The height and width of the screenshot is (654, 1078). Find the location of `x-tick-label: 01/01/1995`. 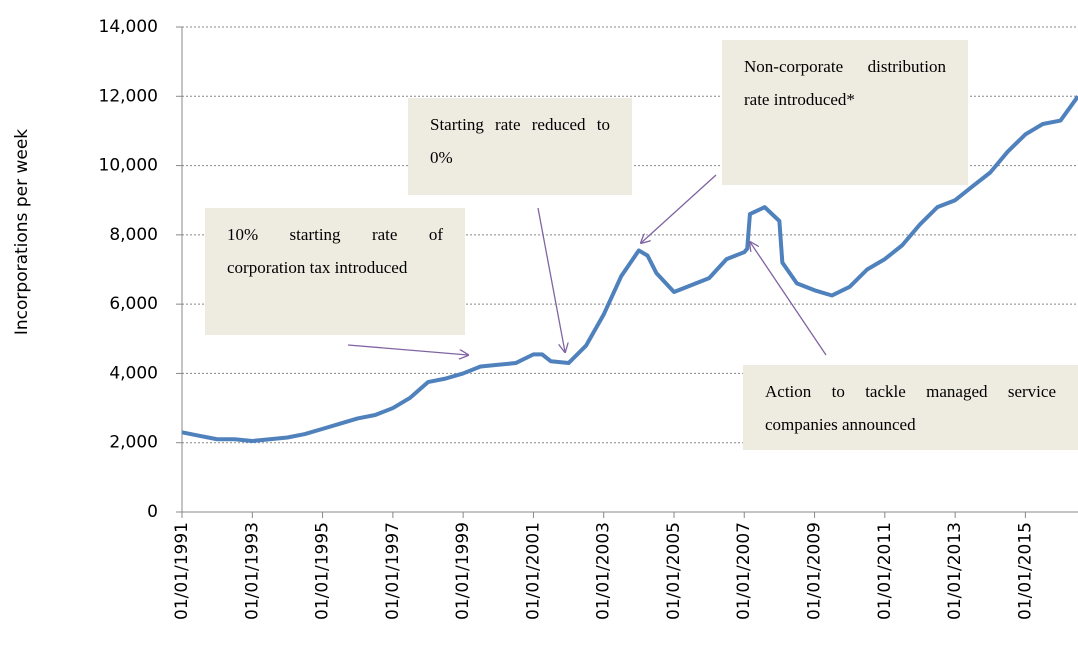

x-tick-label: 01/01/1995 is located at coordinates (323, 571).